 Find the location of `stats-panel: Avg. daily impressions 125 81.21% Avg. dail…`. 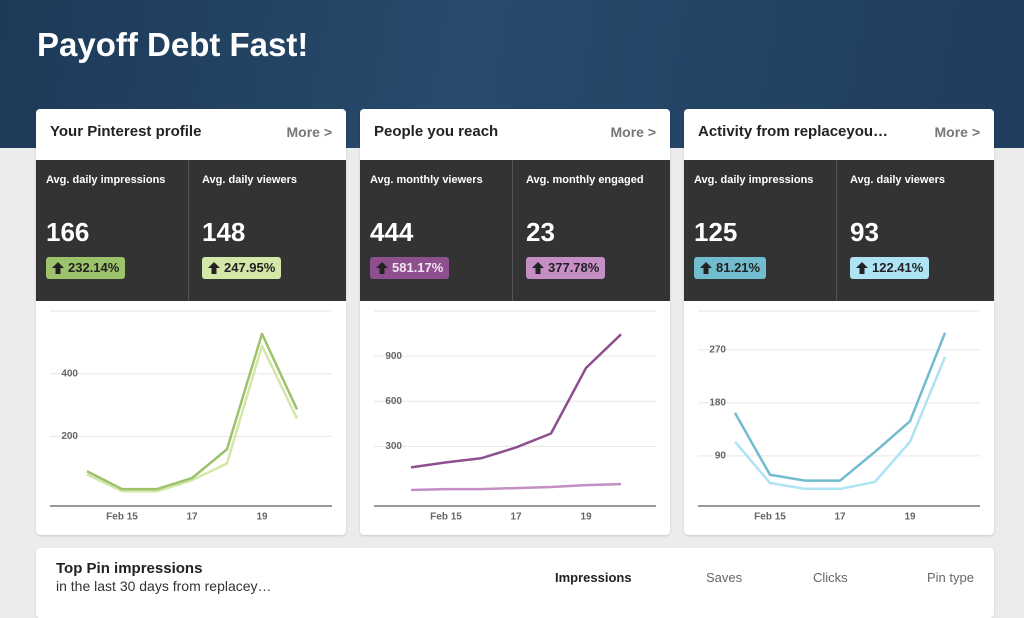

stats-panel: Avg. daily impressions 125 81.21% Avg. dail… is located at coordinates (839, 230).